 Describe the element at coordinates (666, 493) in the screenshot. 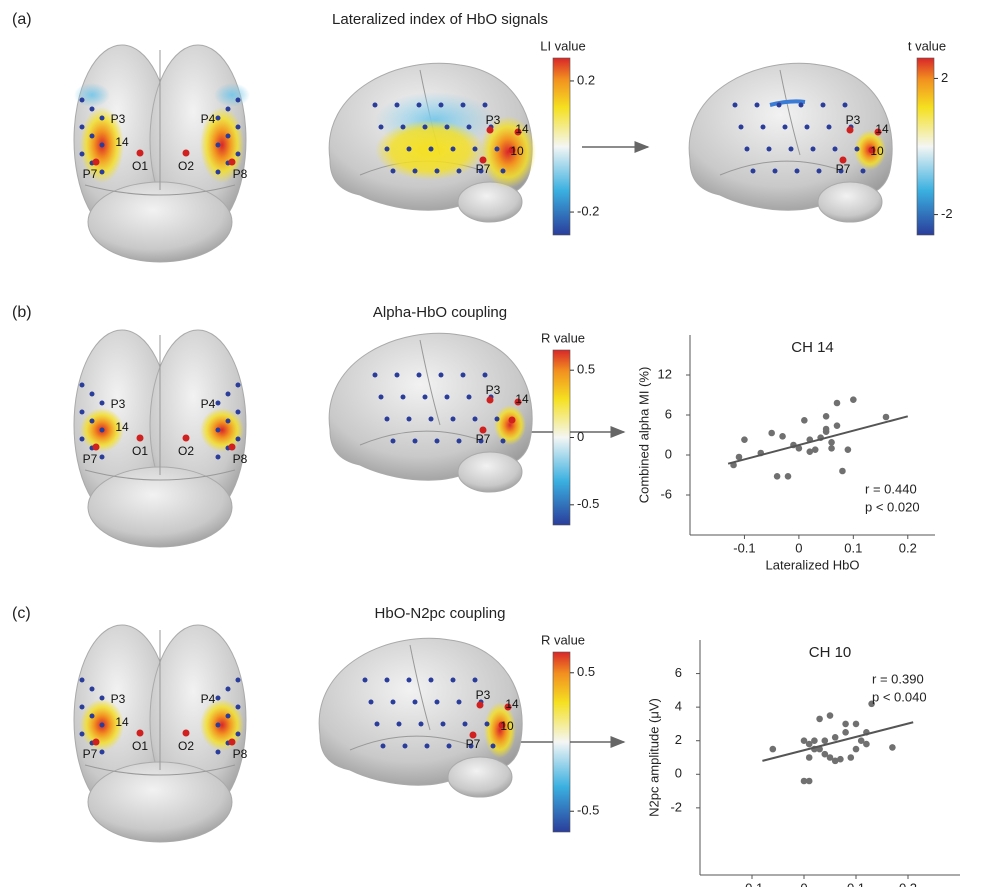

I see `y-tick-label: -6` at that location.